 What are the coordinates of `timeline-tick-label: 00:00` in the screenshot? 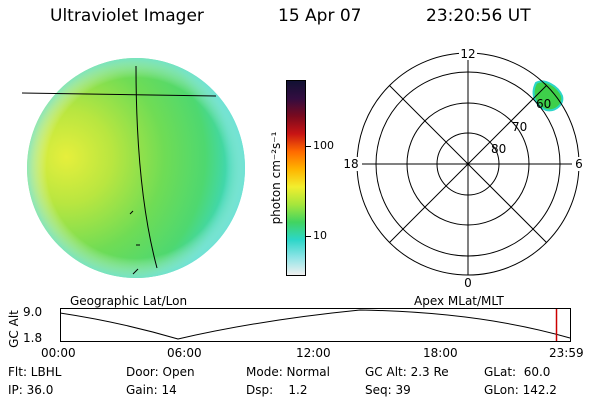 It's located at (58, 353).